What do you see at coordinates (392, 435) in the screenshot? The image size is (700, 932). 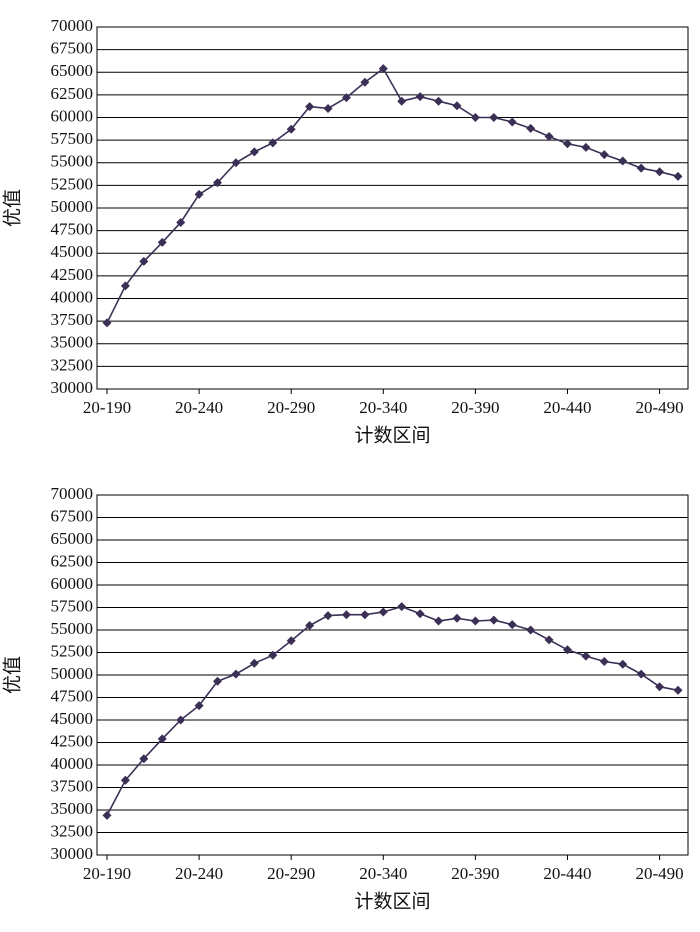 I see `x-axis-label: 计数区间` at bounding box center [392, 435].